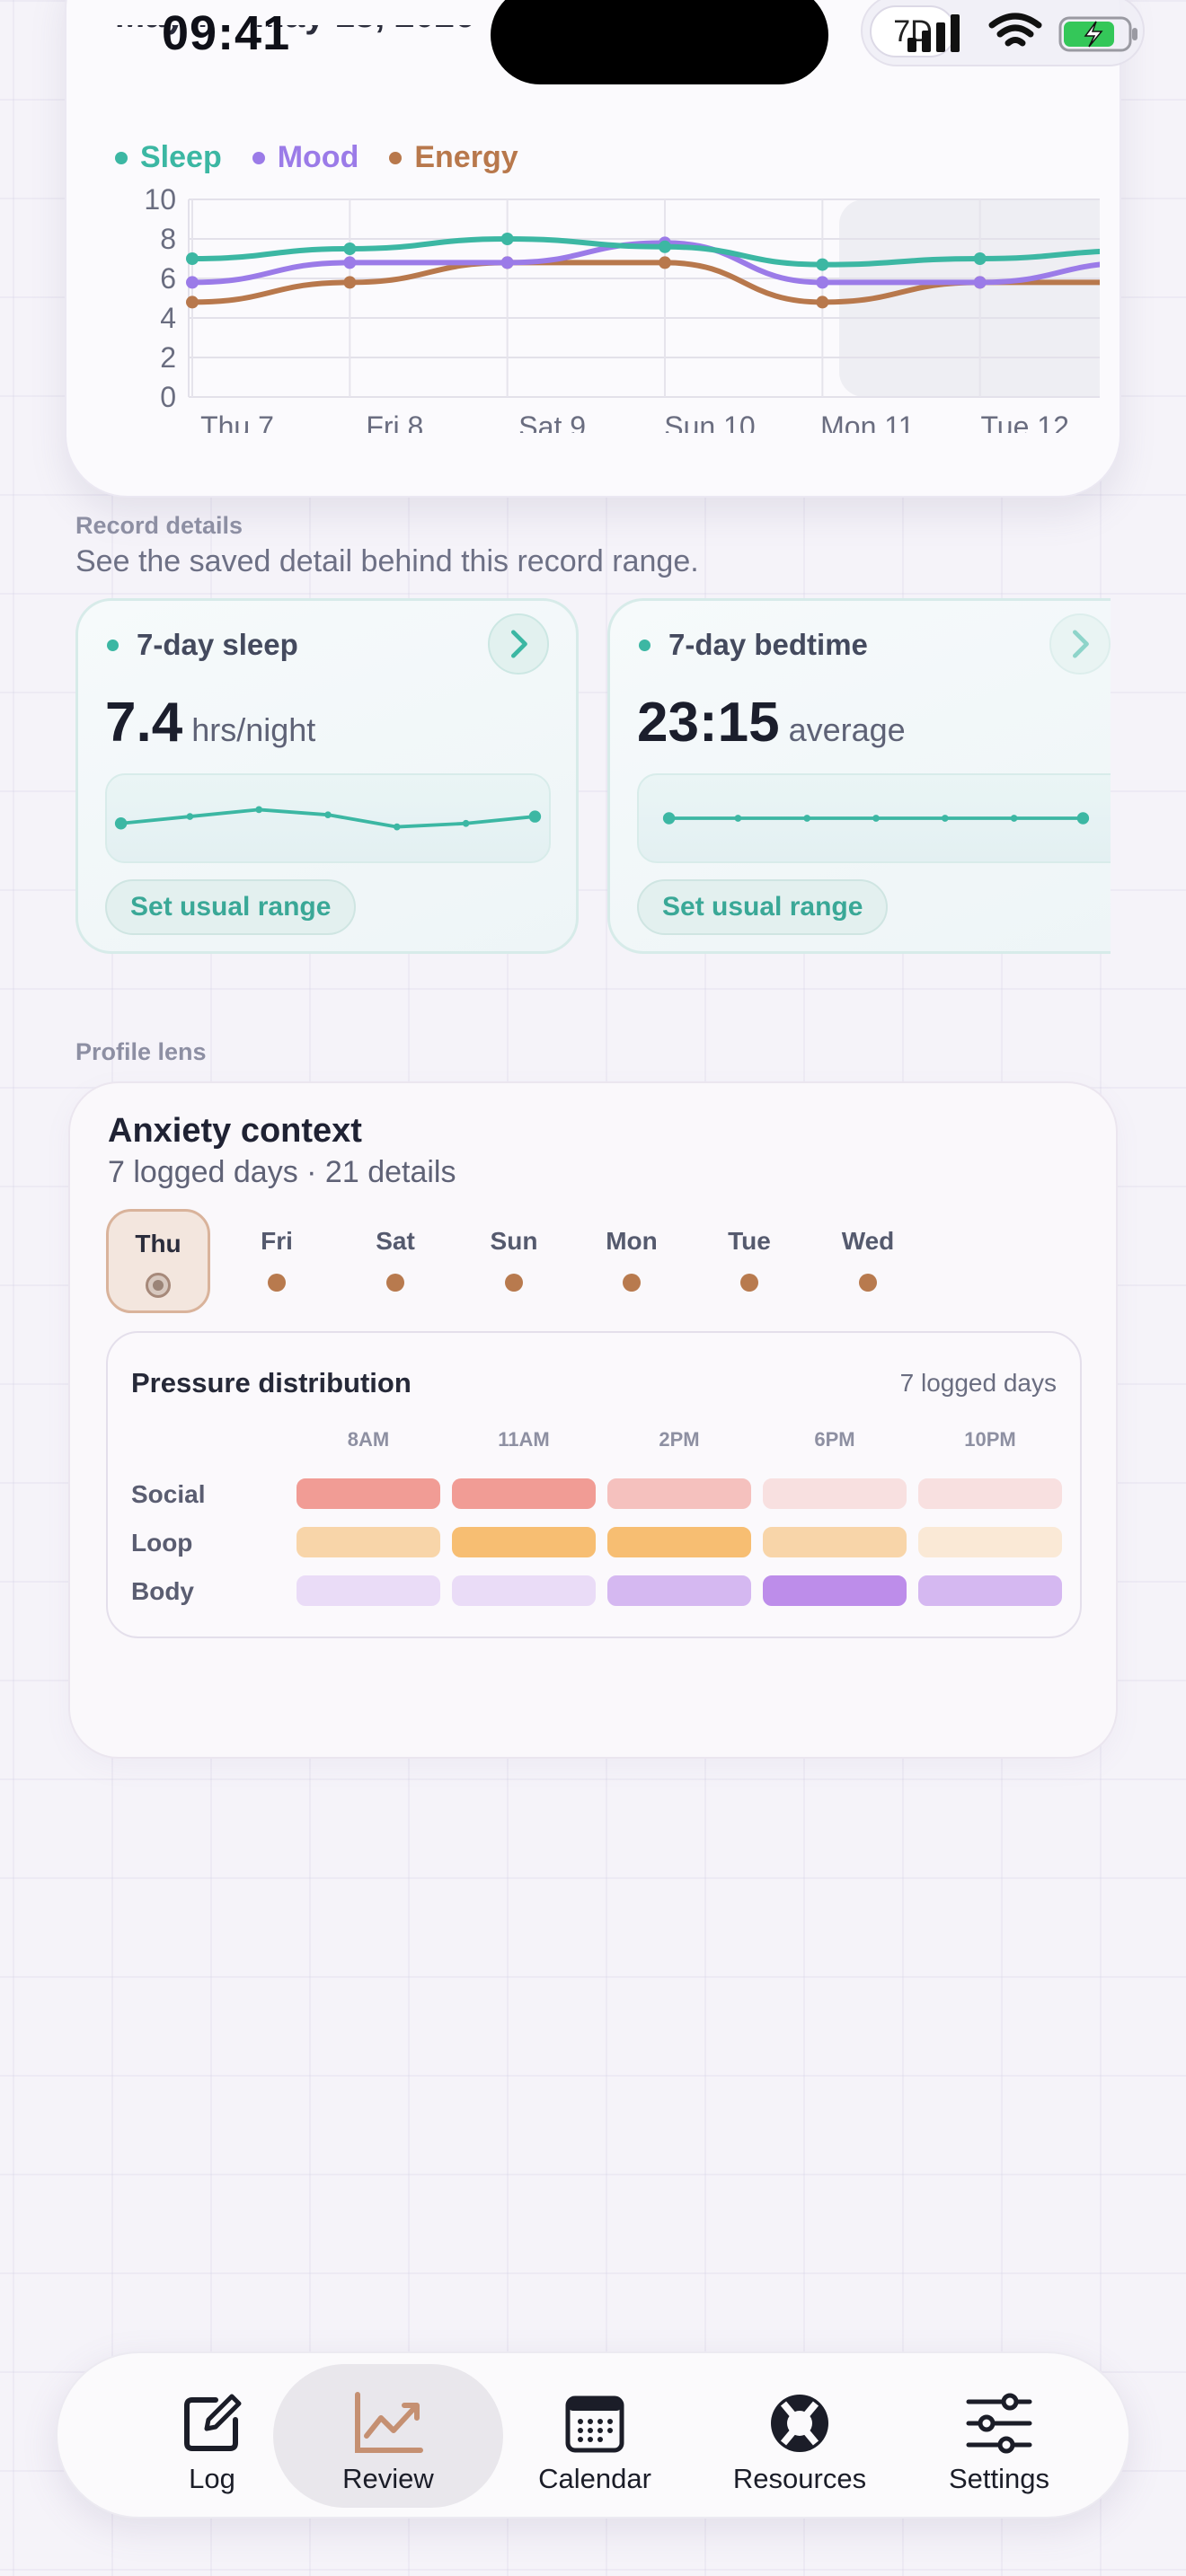  What do you see at coordinates (799, 2478) in the screenshot?
I see `tab-label: Resources` at bounding box center [799, 2478].